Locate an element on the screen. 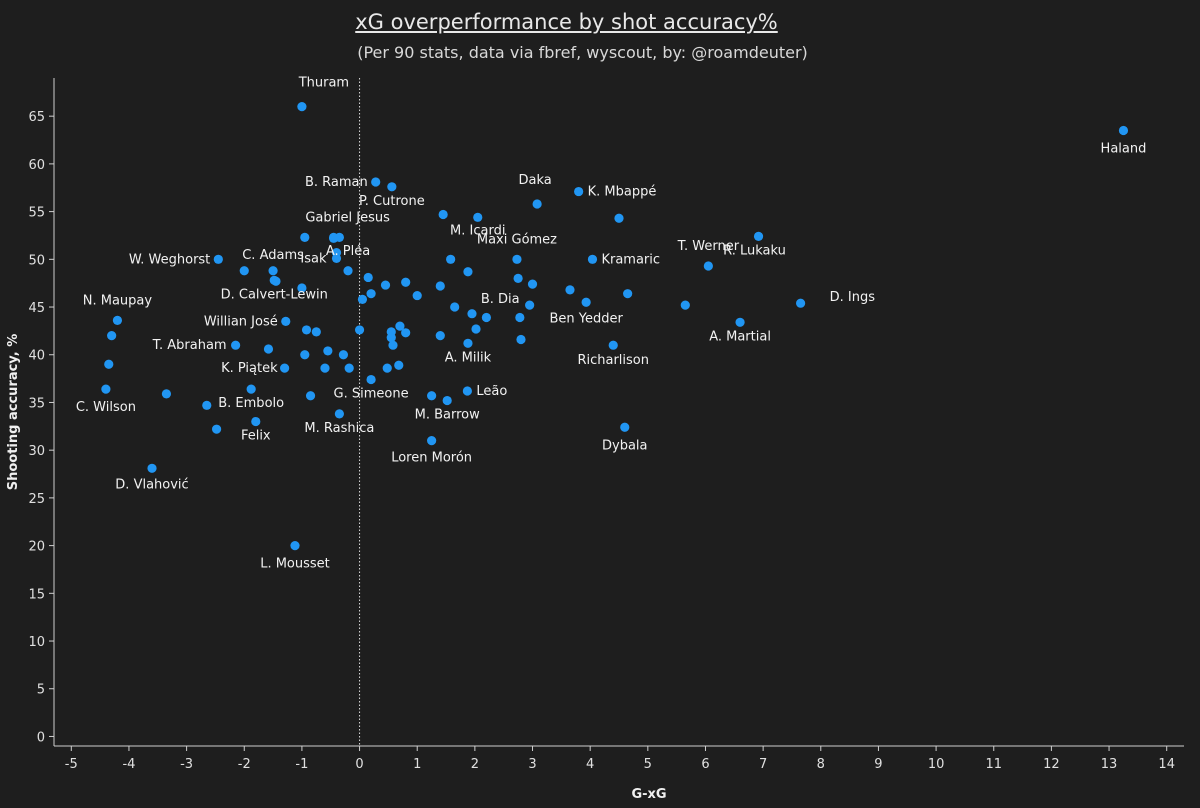  point-label: B. Raman is located at coordinates (336, 182).